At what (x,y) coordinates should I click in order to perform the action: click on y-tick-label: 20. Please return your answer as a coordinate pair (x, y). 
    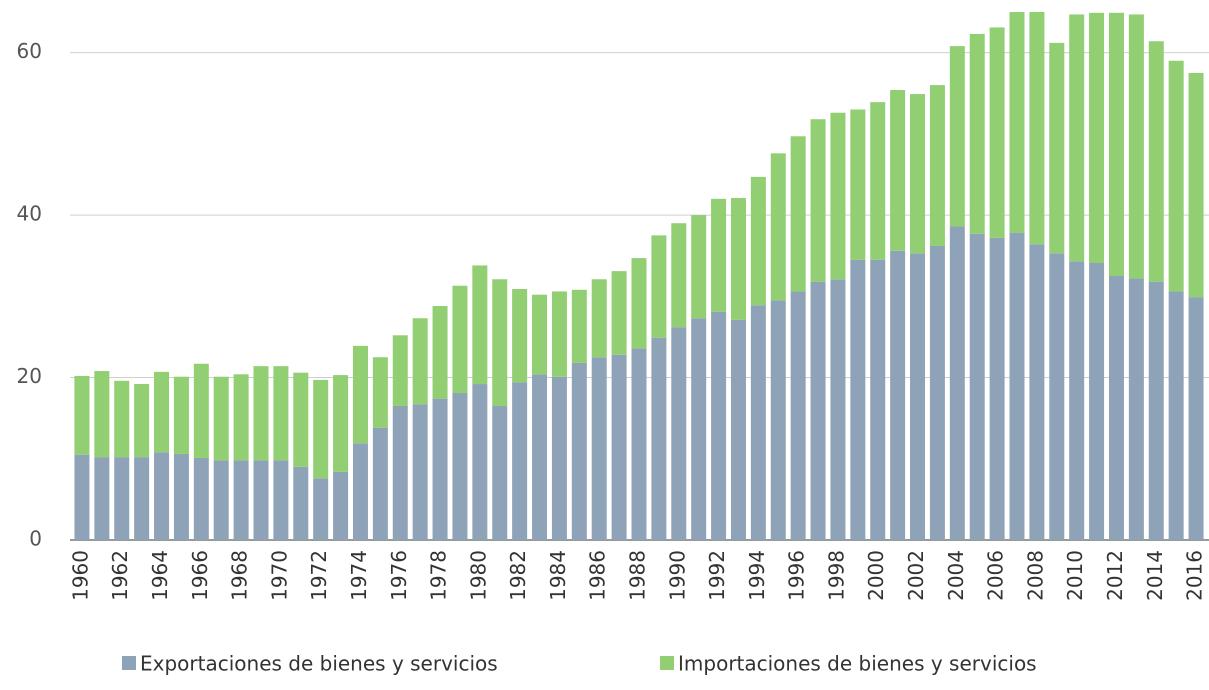
    Looking at the image, I should click on (29, 376).